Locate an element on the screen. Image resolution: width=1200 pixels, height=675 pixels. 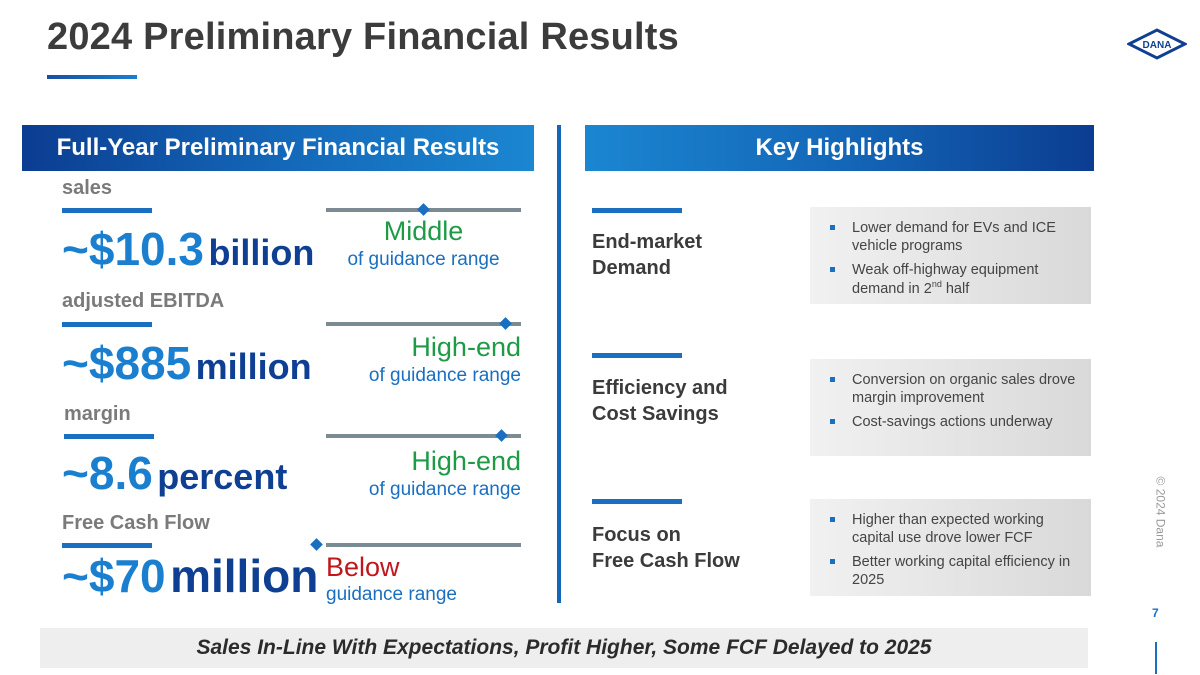
metric-value-ebitda: ~$885 million is located at coordinates (187, 363).